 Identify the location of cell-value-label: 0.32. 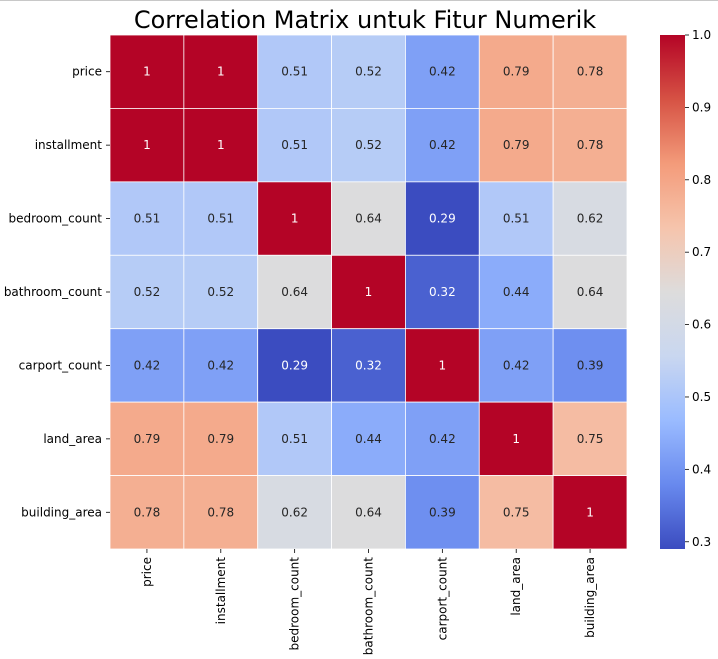
(442, 292).